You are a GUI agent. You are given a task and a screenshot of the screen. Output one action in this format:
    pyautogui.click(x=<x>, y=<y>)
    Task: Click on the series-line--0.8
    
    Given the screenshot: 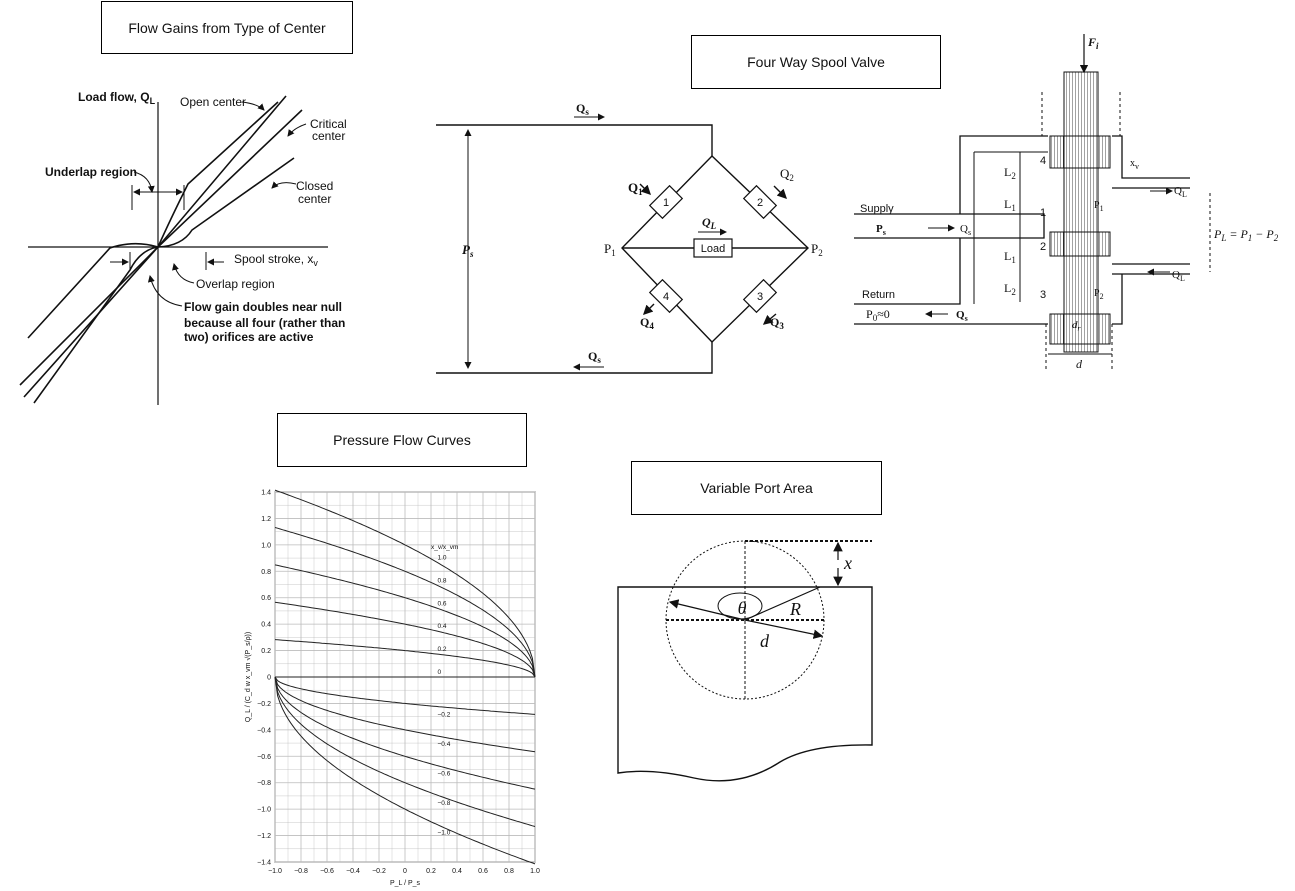 What is the action you would take?
    pyautogui.click(x=405, y=751)
    